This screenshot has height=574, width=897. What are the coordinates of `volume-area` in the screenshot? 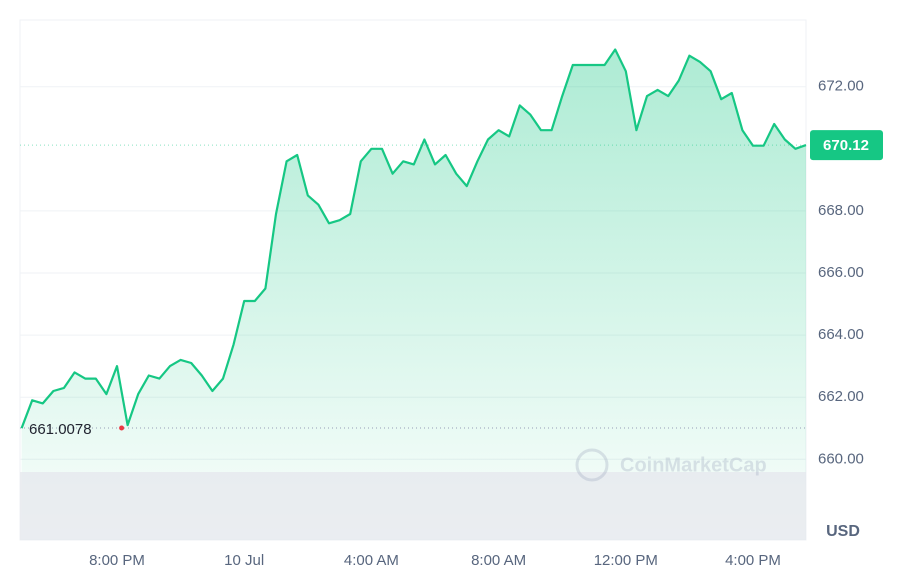 It's located at (413, 506).